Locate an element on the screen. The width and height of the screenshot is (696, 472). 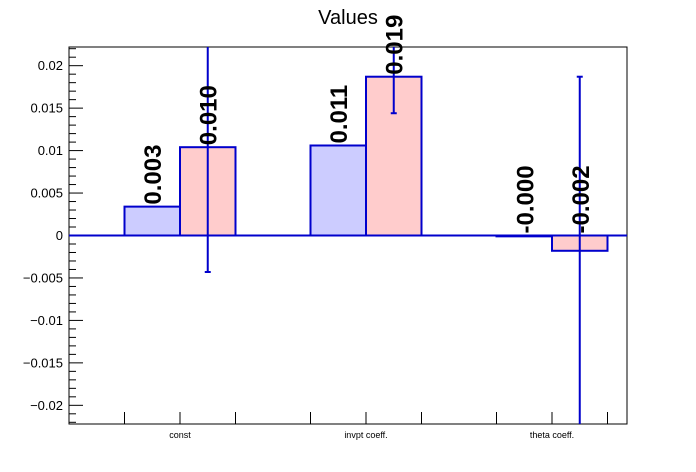
y-tick-label: 0.015 is located at coordinates (46, 108).